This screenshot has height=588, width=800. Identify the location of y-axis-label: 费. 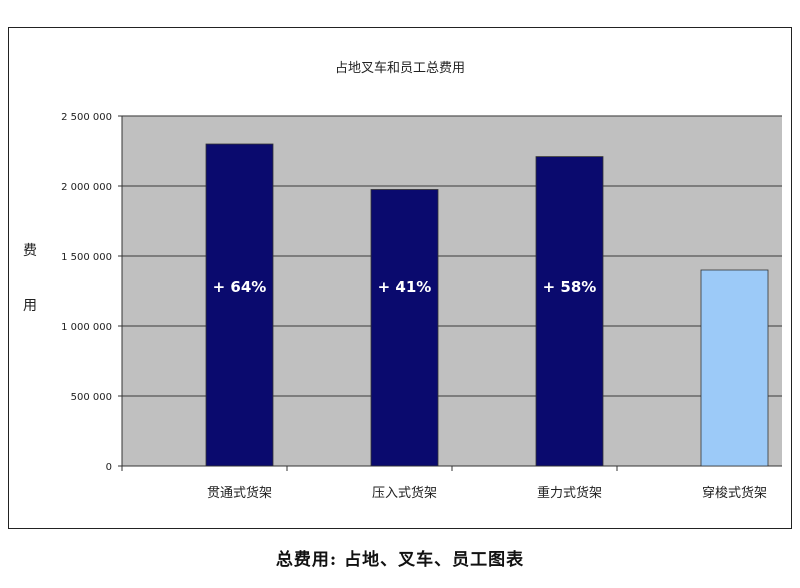
(30, 251).